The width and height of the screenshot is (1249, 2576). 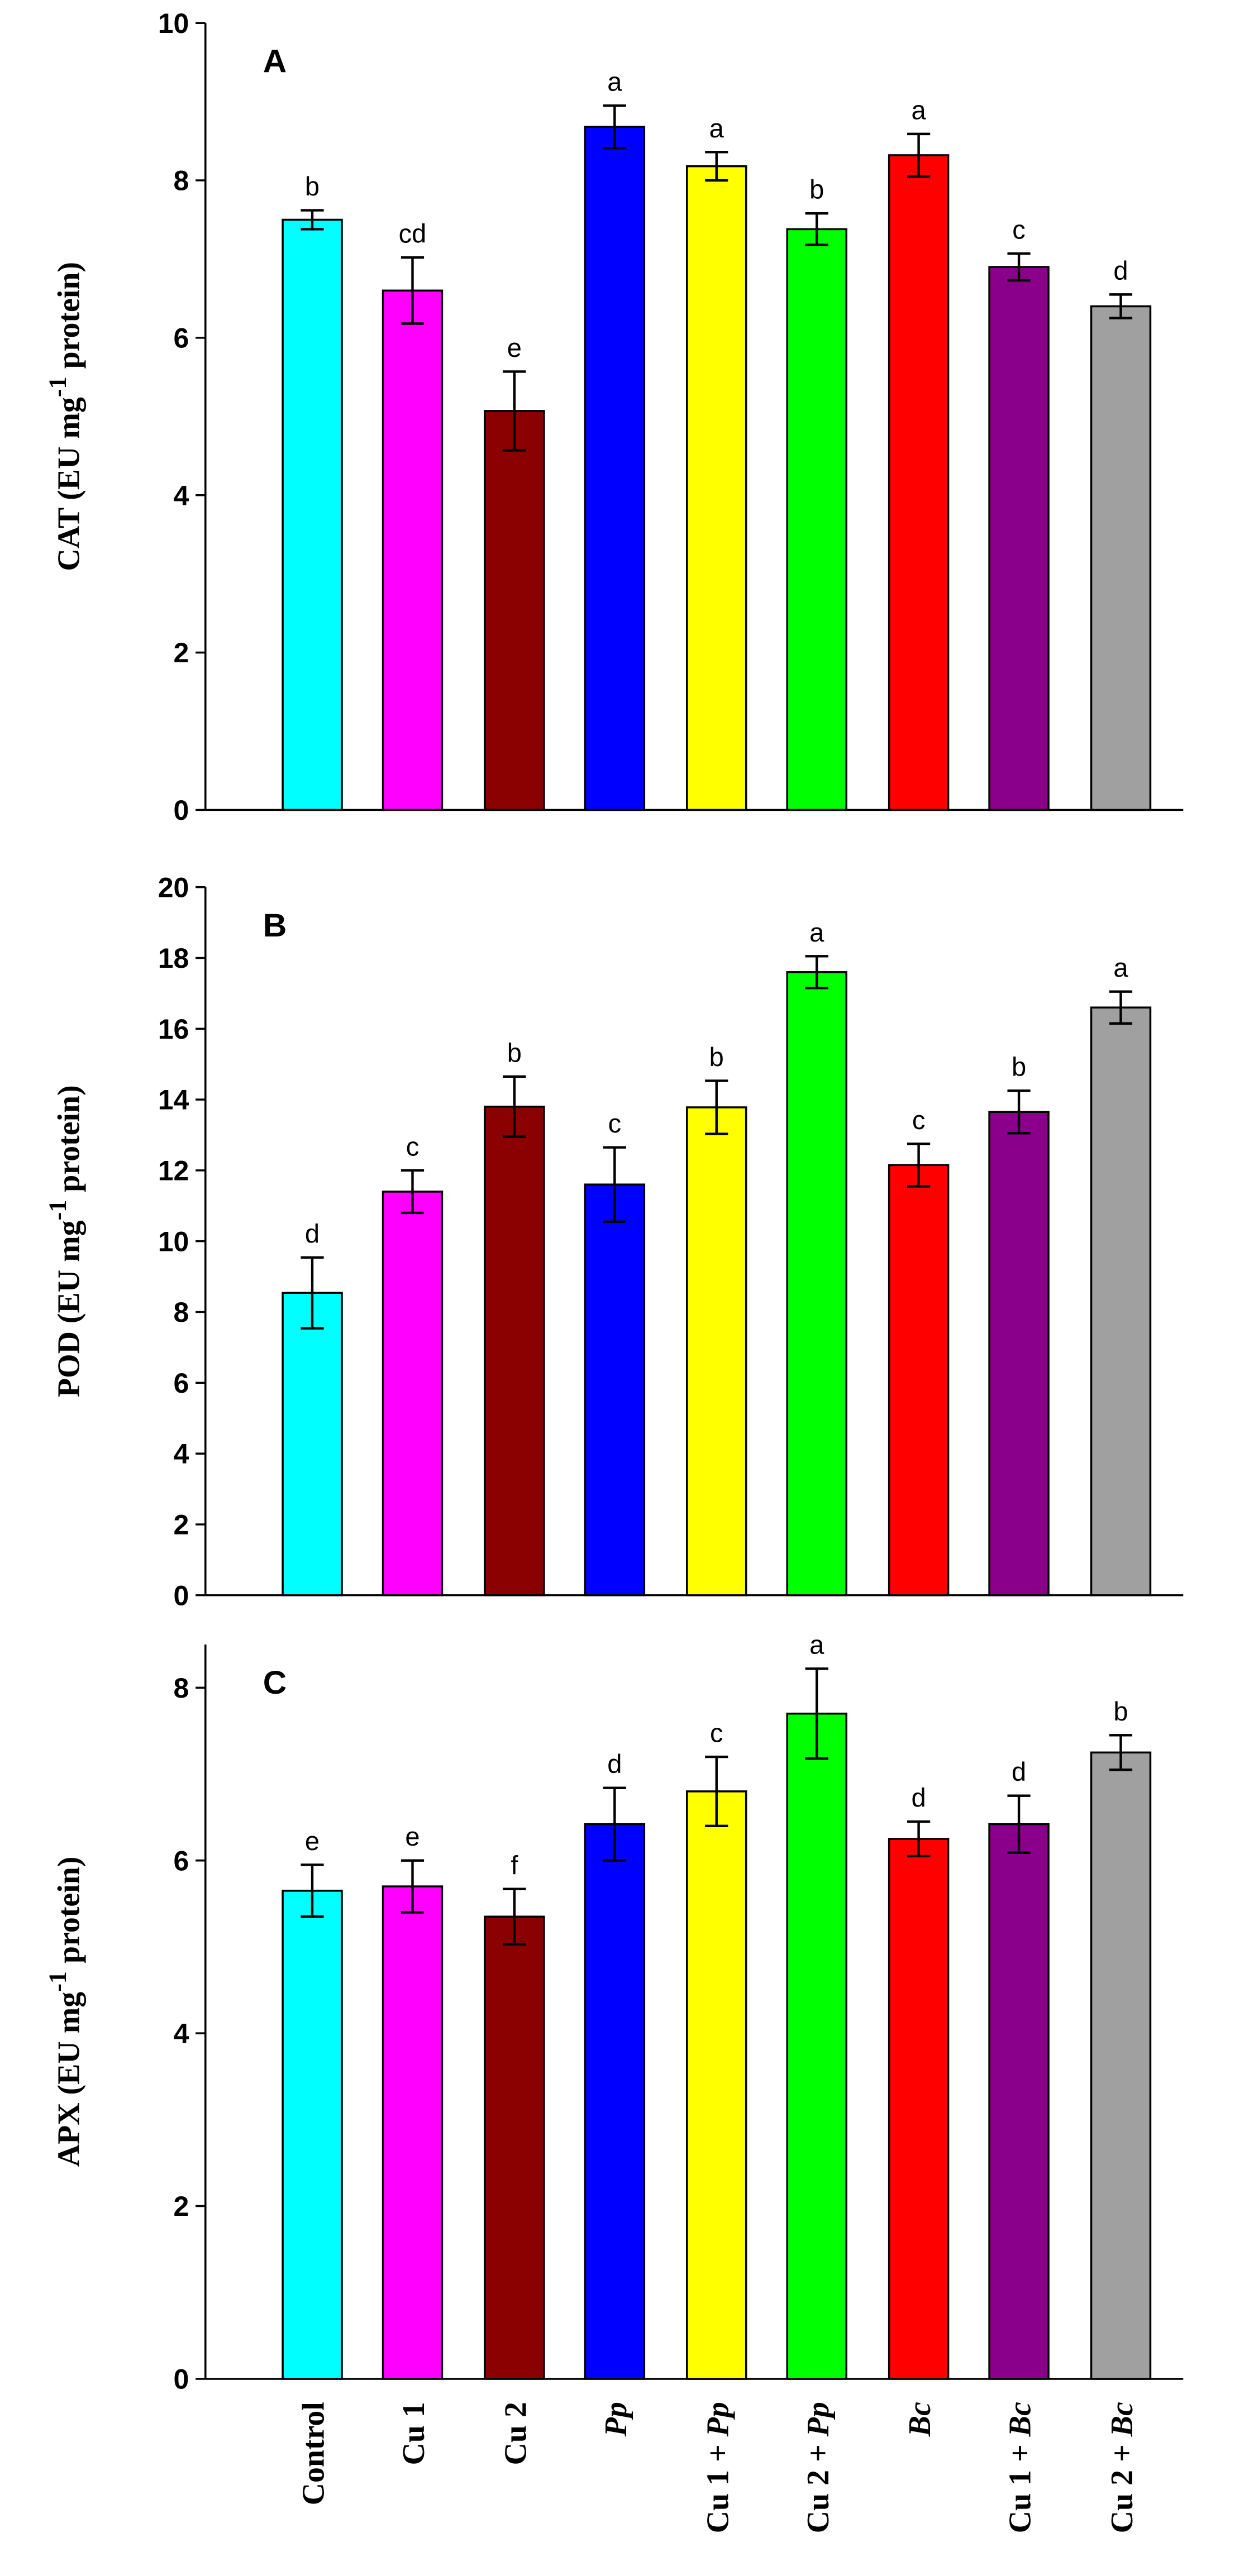 I want to click on y-tick-label: 16, so click(x=173, y=1029).